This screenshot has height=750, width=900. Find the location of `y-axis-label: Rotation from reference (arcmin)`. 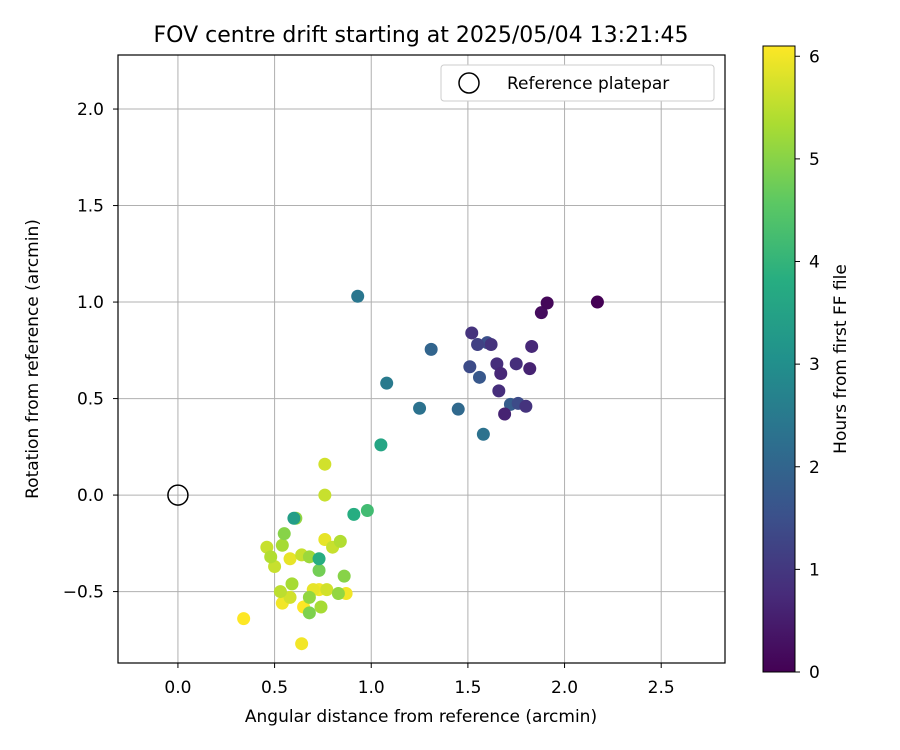

y-axis-label: Rotation from reference (arcmin) is located at coordinates (33, 359).